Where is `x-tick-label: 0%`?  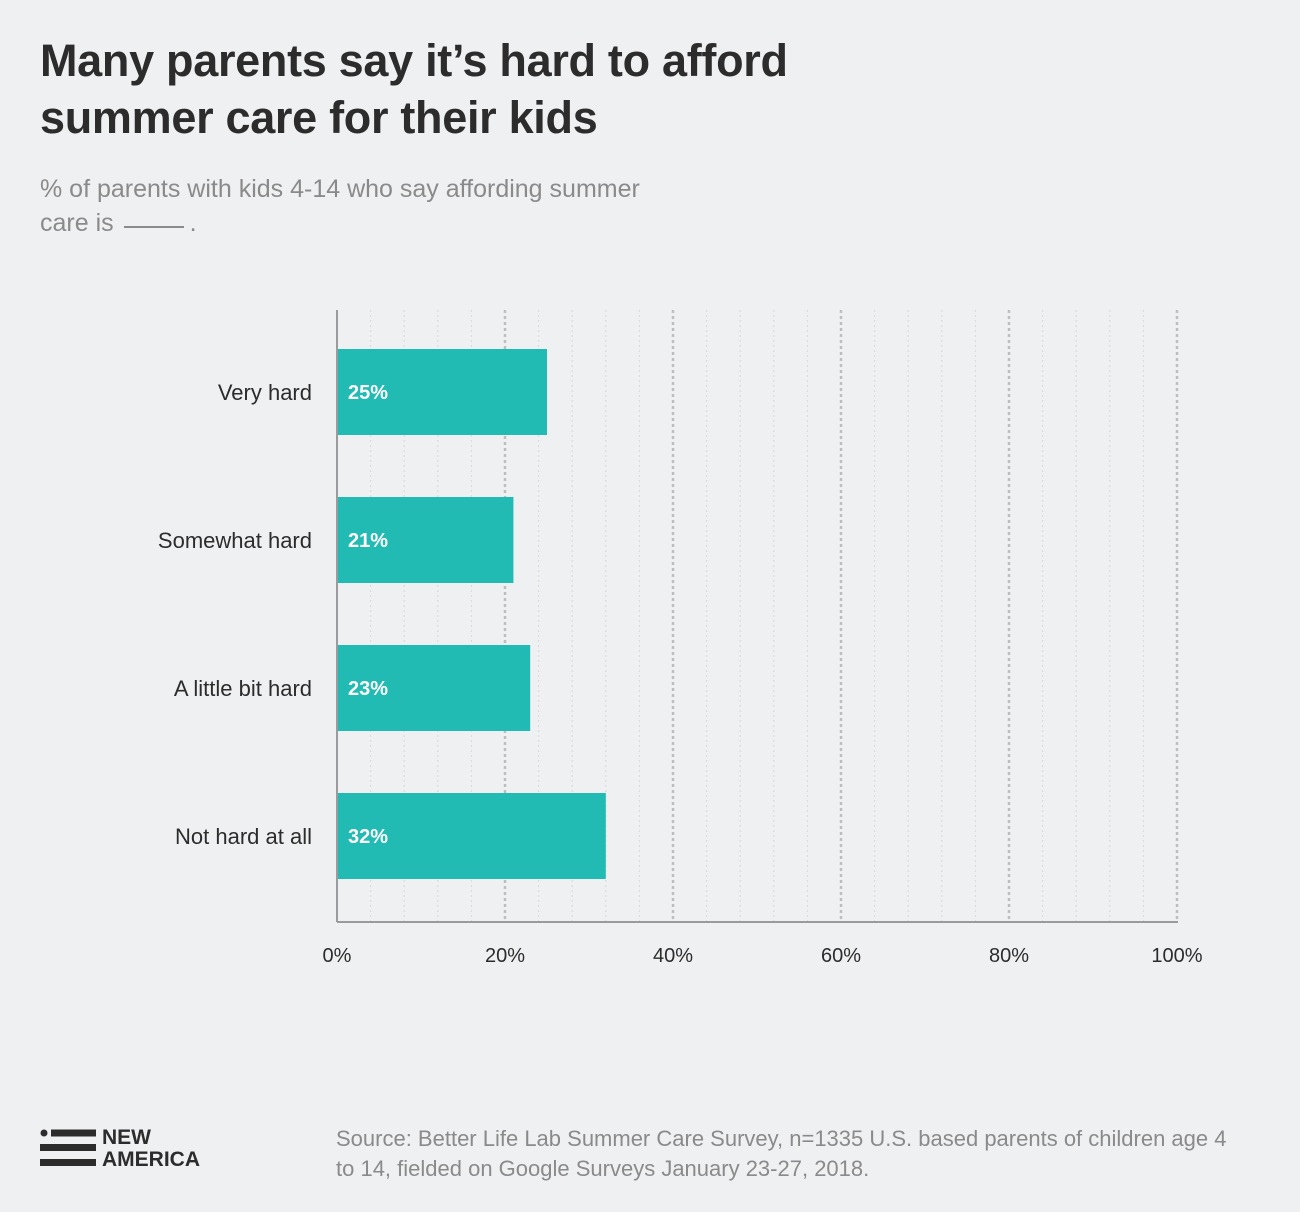
x-tick-label: 0% is located at coordinates (337, 956).